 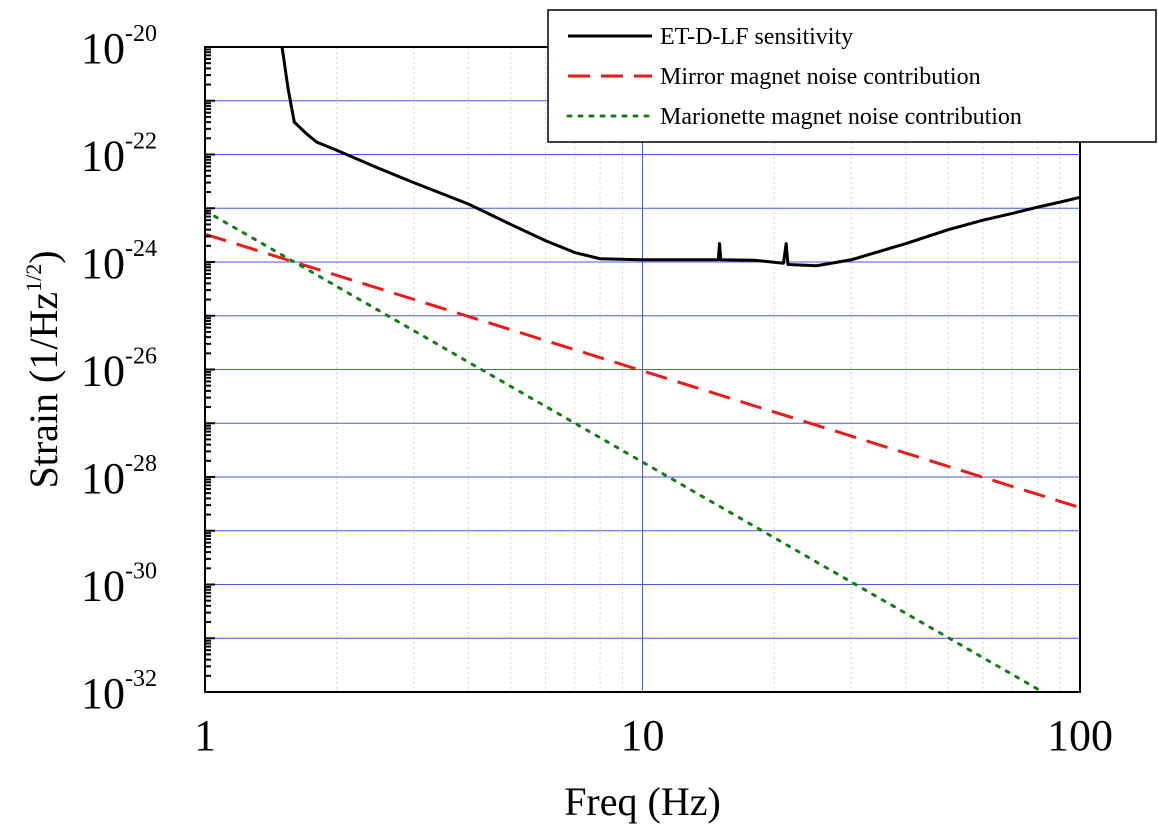 What do you see at coordinates (756, 37) in the screenshot?
I see `legend-label-0: ET-D-LF sensitivity` at bounding box center [756, 37].